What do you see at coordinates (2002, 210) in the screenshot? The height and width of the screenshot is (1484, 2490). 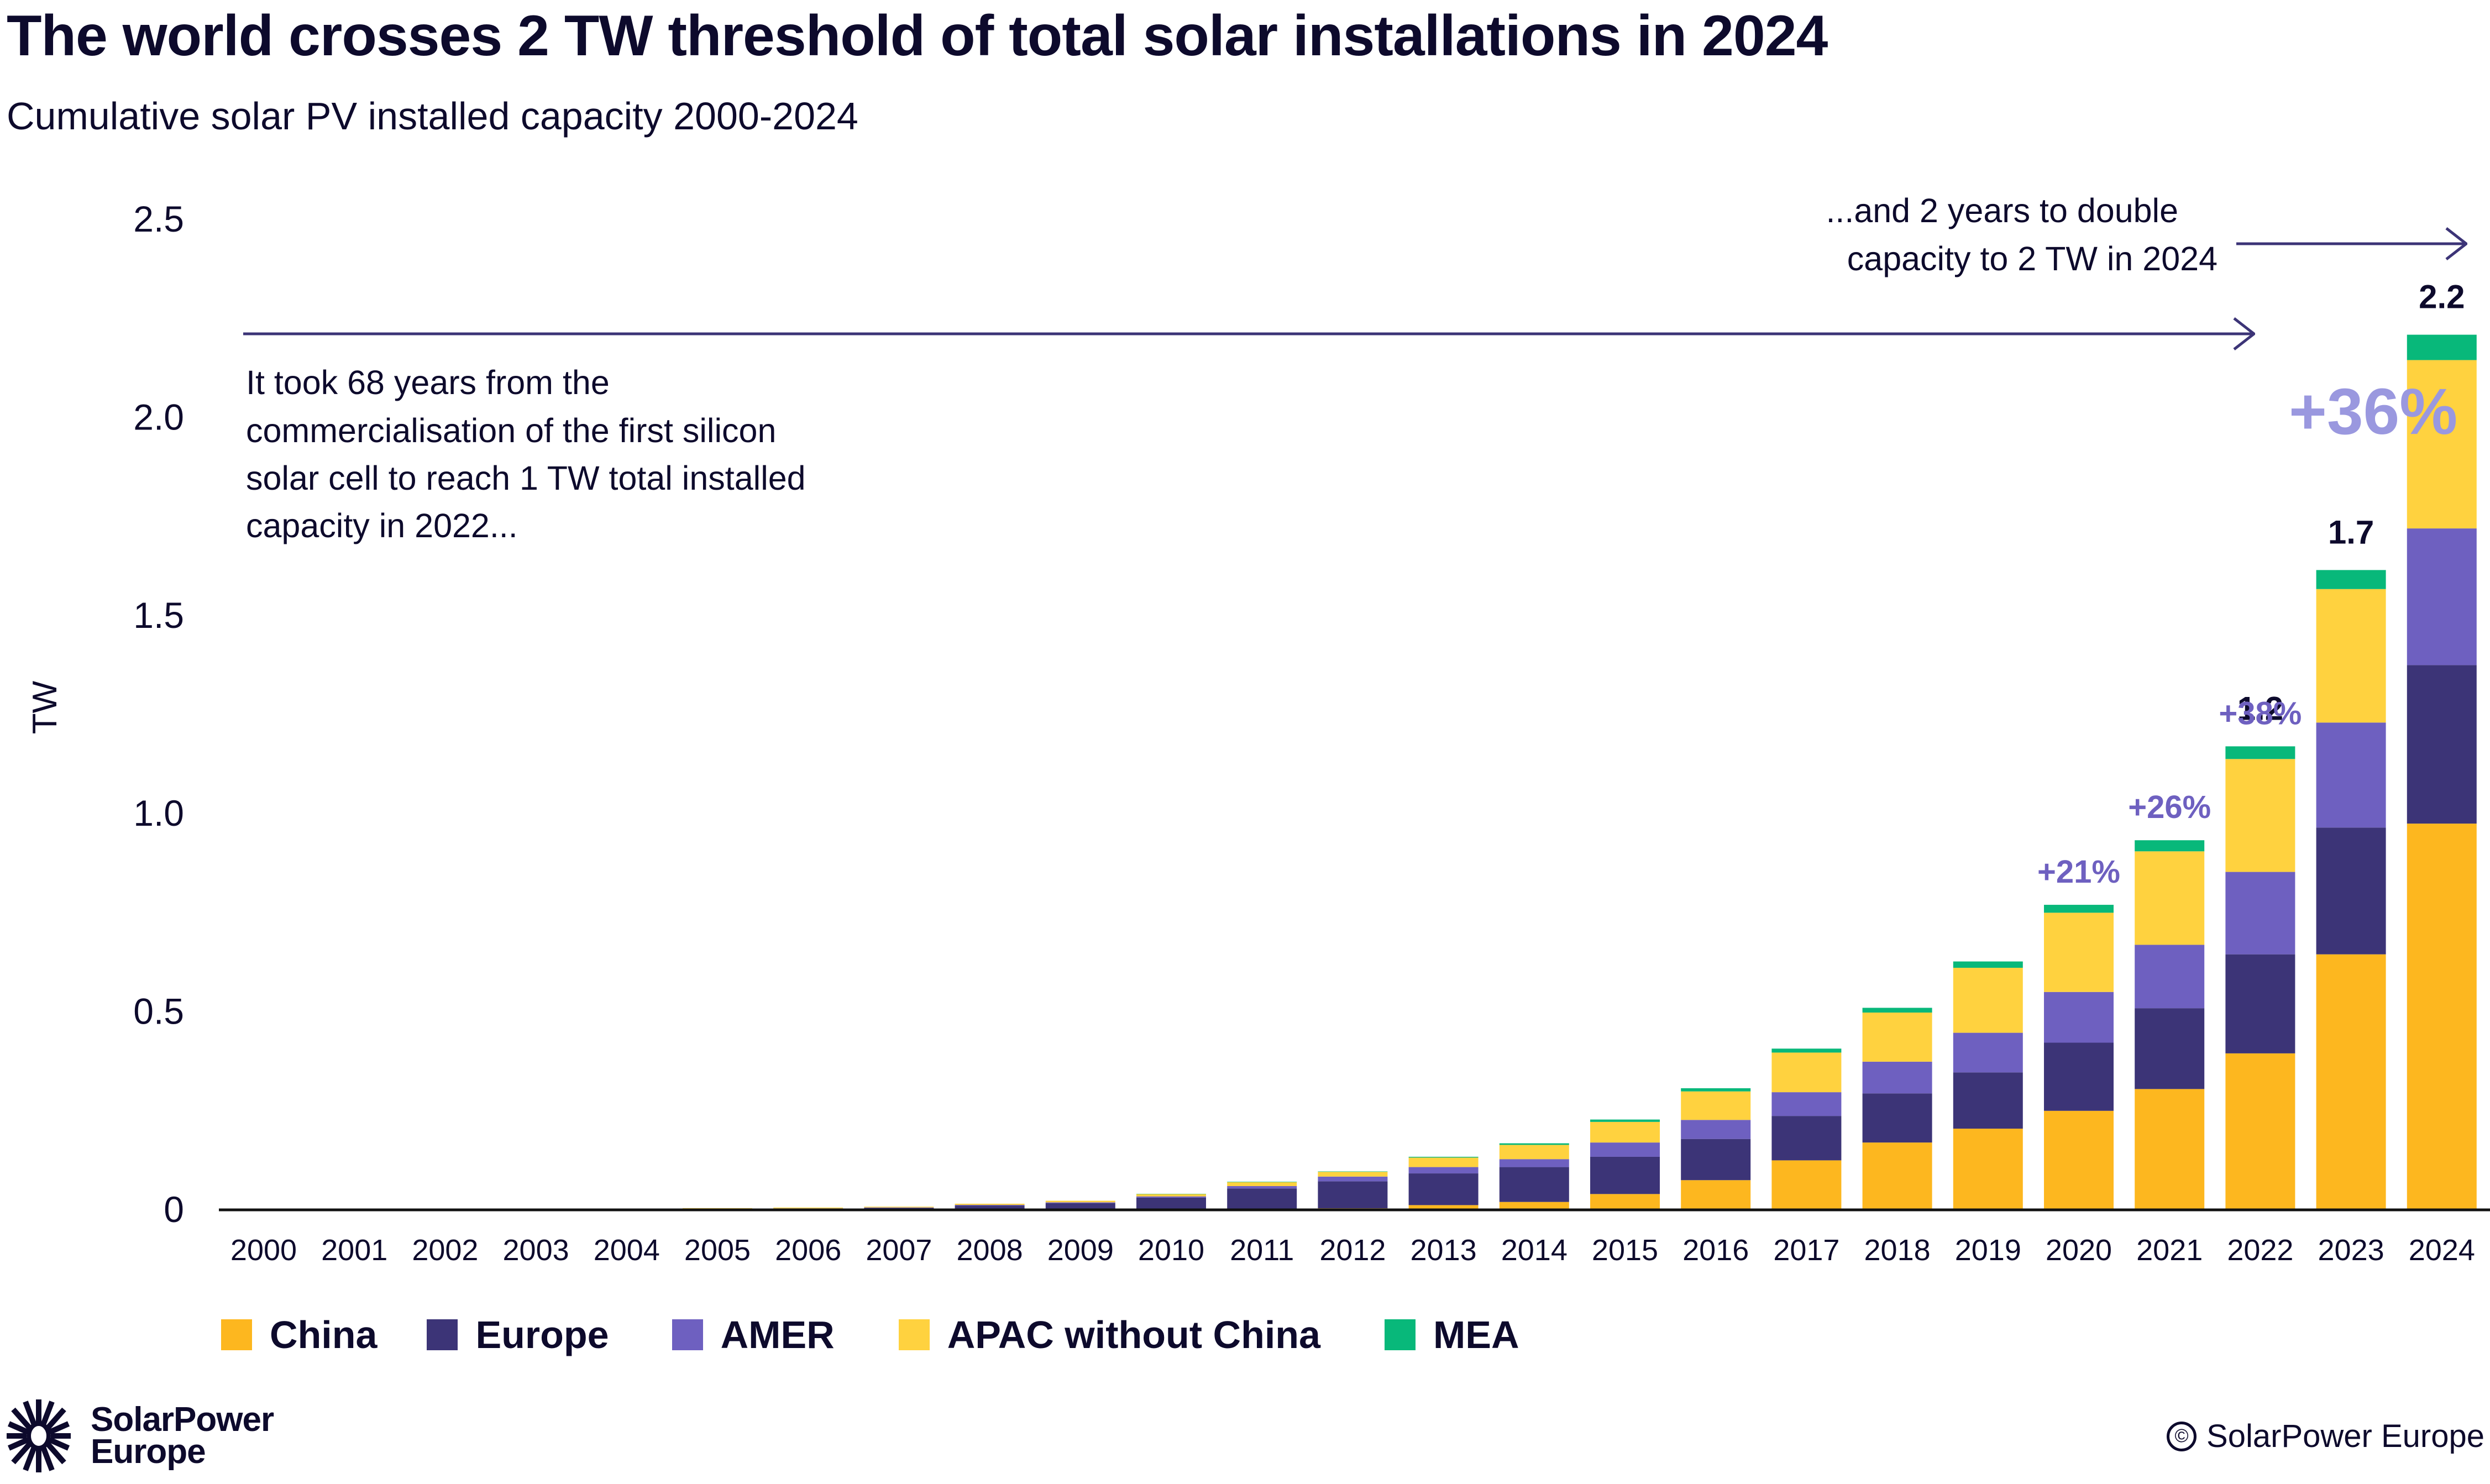 I see `right-annotation-line: ...and 2 years to double` at bounding box center [2002, 210].